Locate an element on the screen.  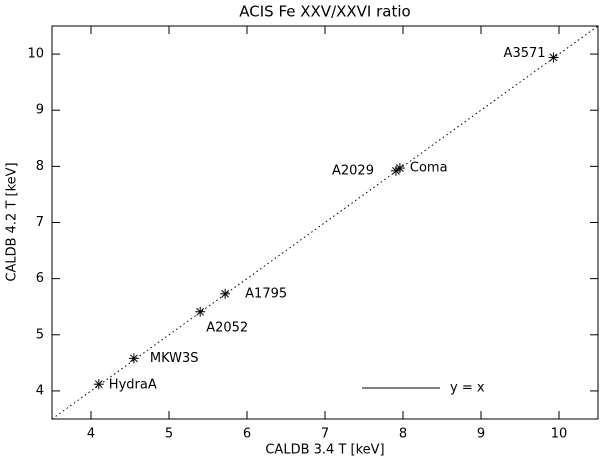
x-tick-label: 10 is located at coordinates (559, 434).